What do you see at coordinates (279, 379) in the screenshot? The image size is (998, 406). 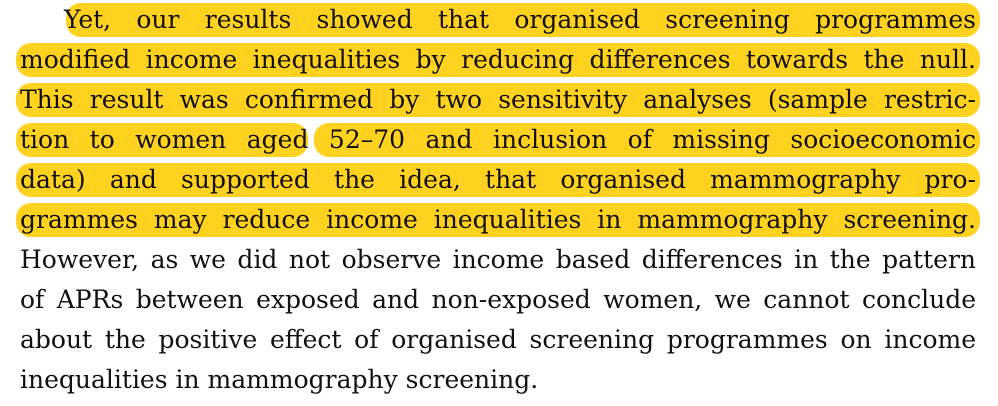 I see `line-text: inequalities in mammography screening.` at bounding box center [279, 379].